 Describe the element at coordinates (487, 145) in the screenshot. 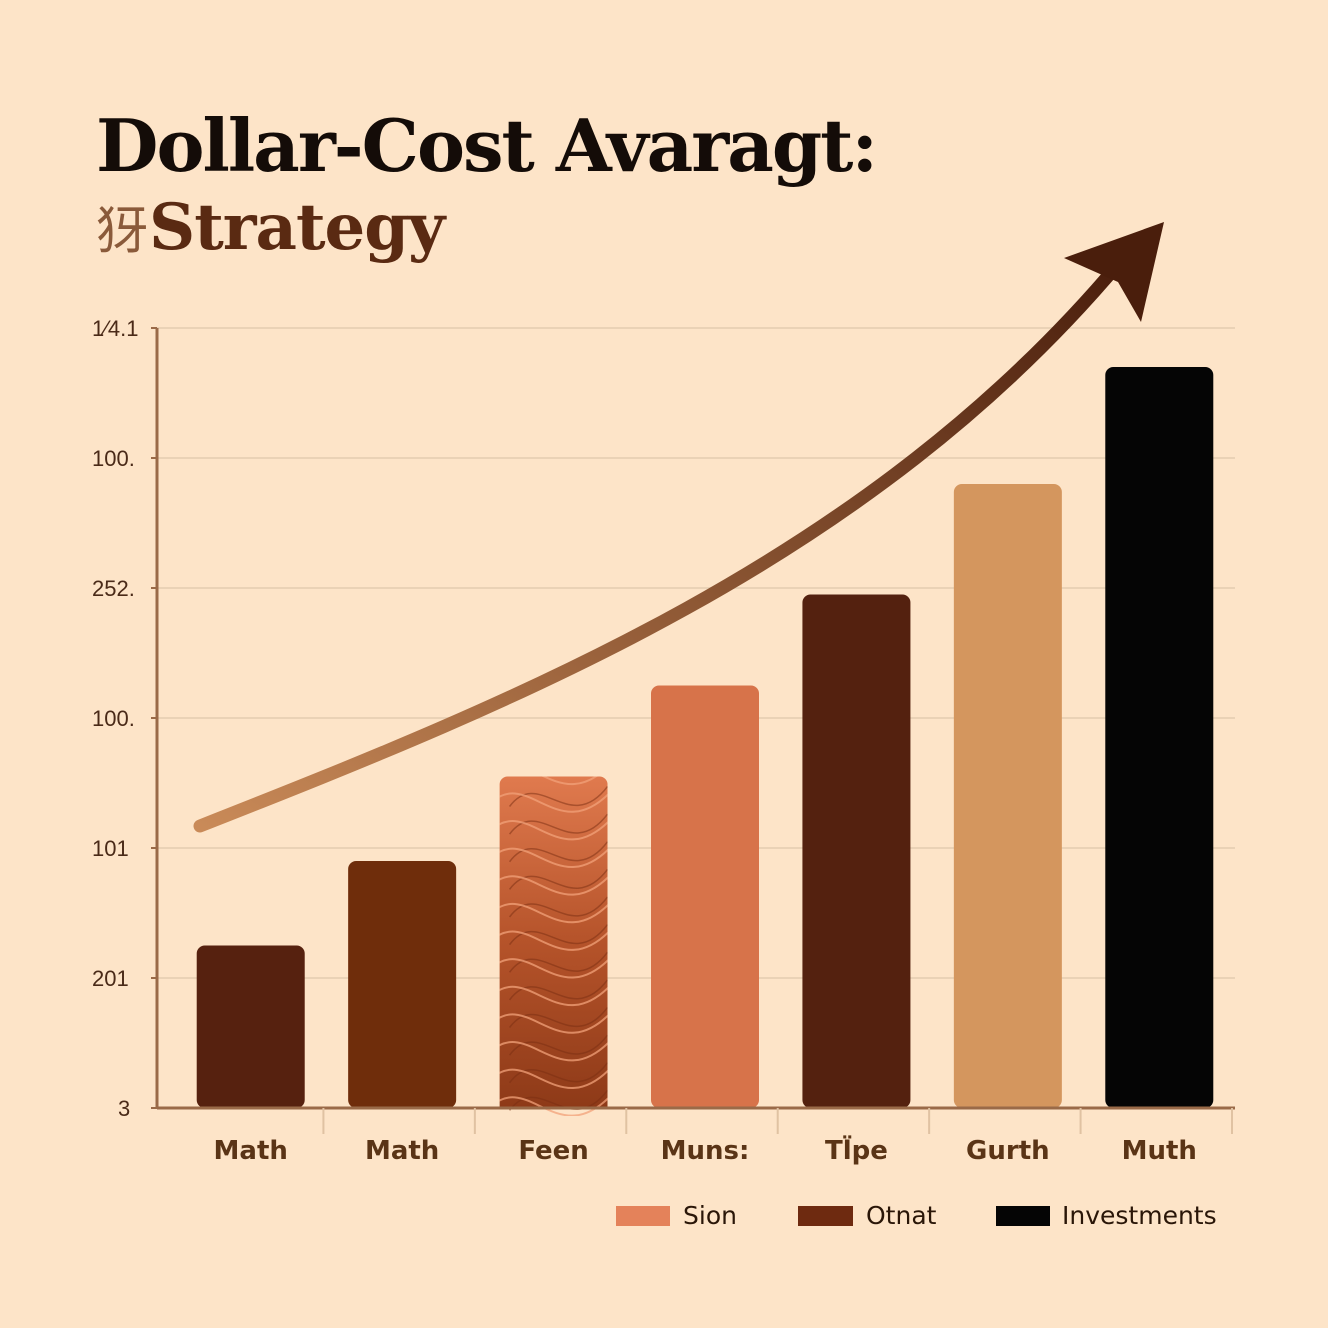

I see `title-line-1: Dollar-Cost Avaragt:` at that location.